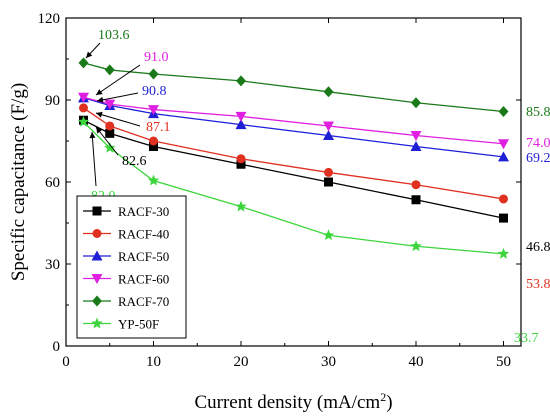 Image resolution: width=550 pixels, height=419 pixels. Describe the element at coordinates (526, 338) in the screenshot. I see `end-label-5: 33.7` at that location.